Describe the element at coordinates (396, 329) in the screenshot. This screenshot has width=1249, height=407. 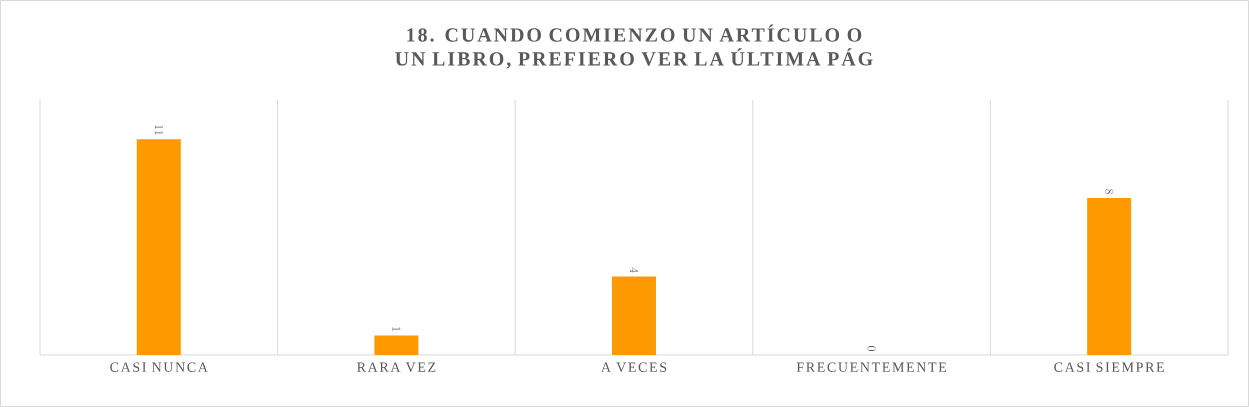
I see `data-label: 1` at that location.